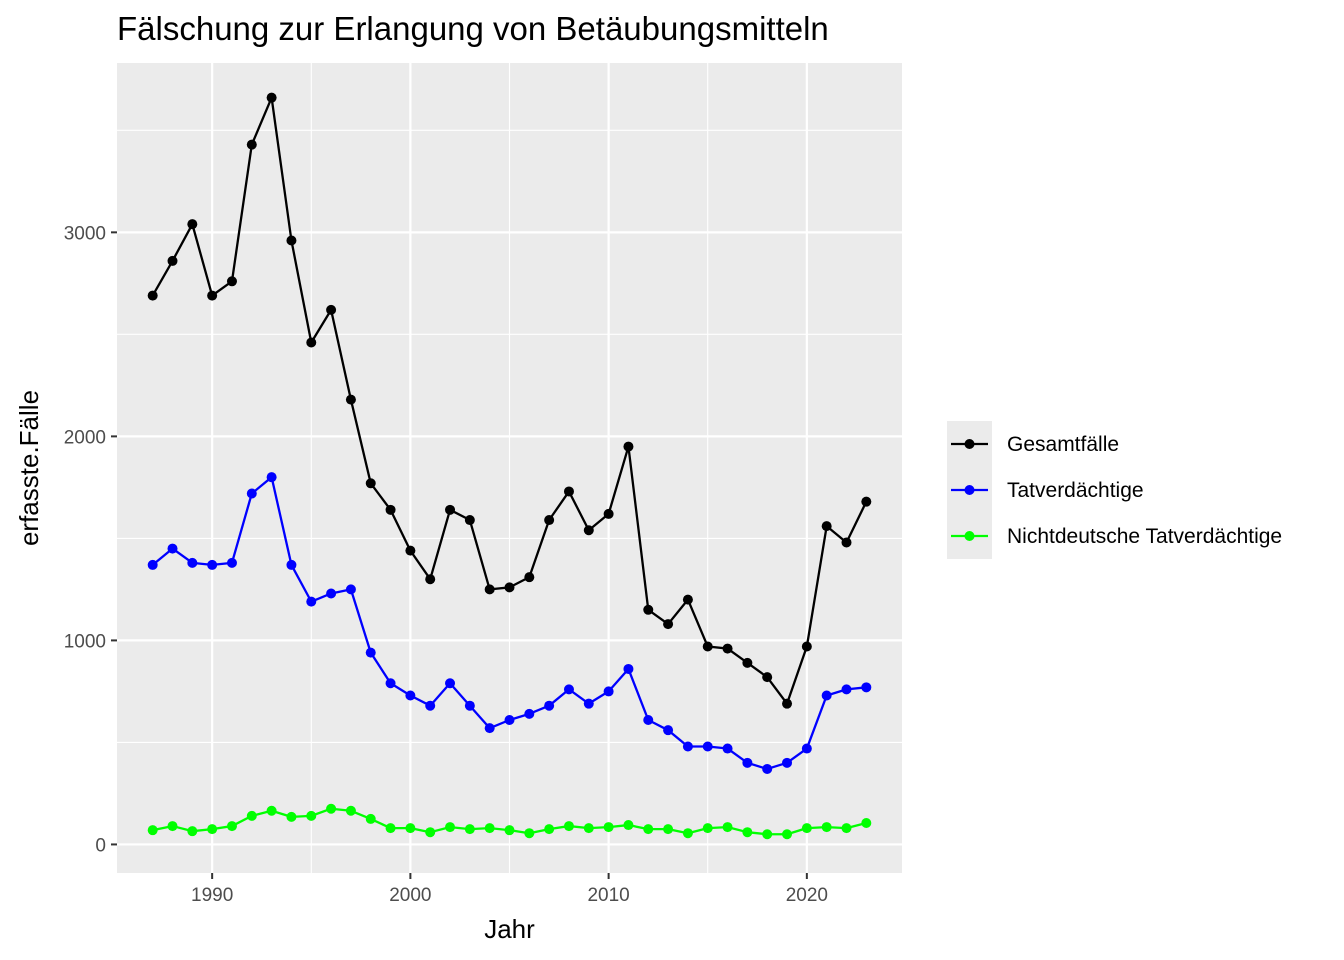 This screenshot has width=1344, height=960. Describe the element at coordinates (410, 895) in the screenshot. I see `x-tick-label: 2000` at that location.